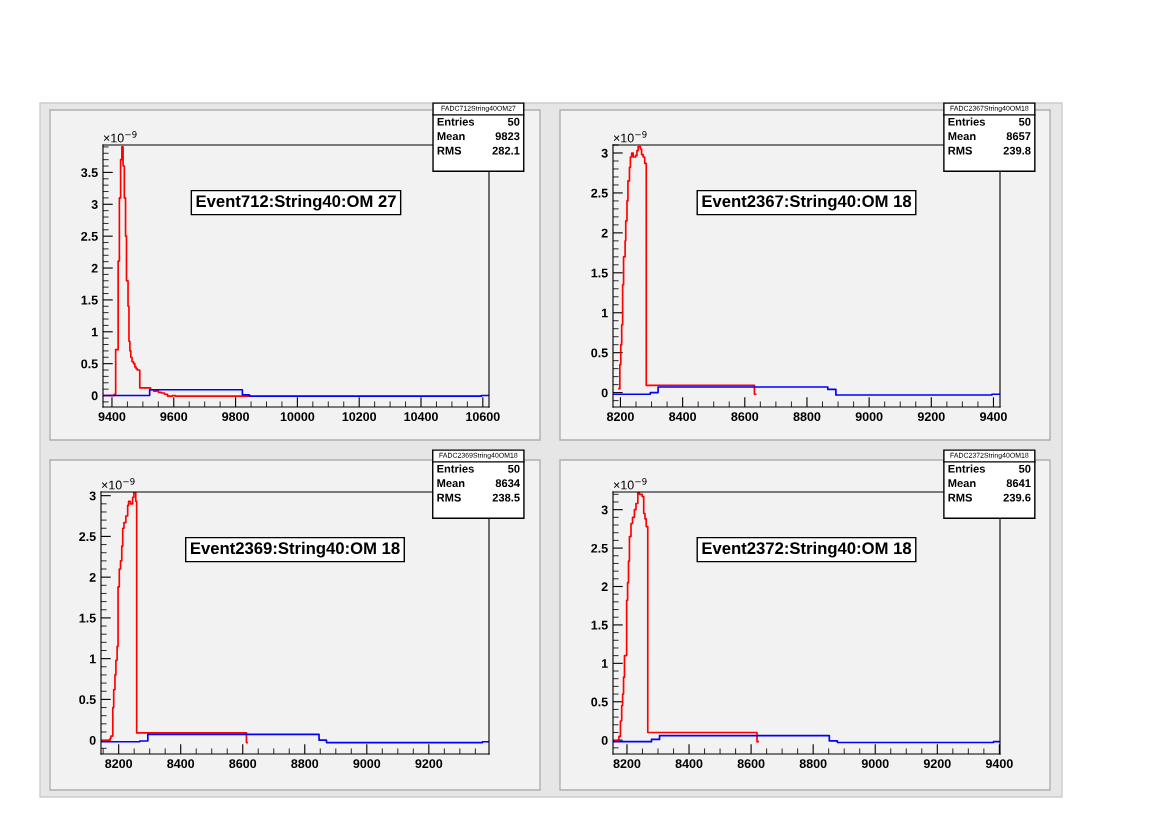  Describe the element at coordinates (421, 417) in the screenshot. I see `x-tick-label: 10400` at that location.